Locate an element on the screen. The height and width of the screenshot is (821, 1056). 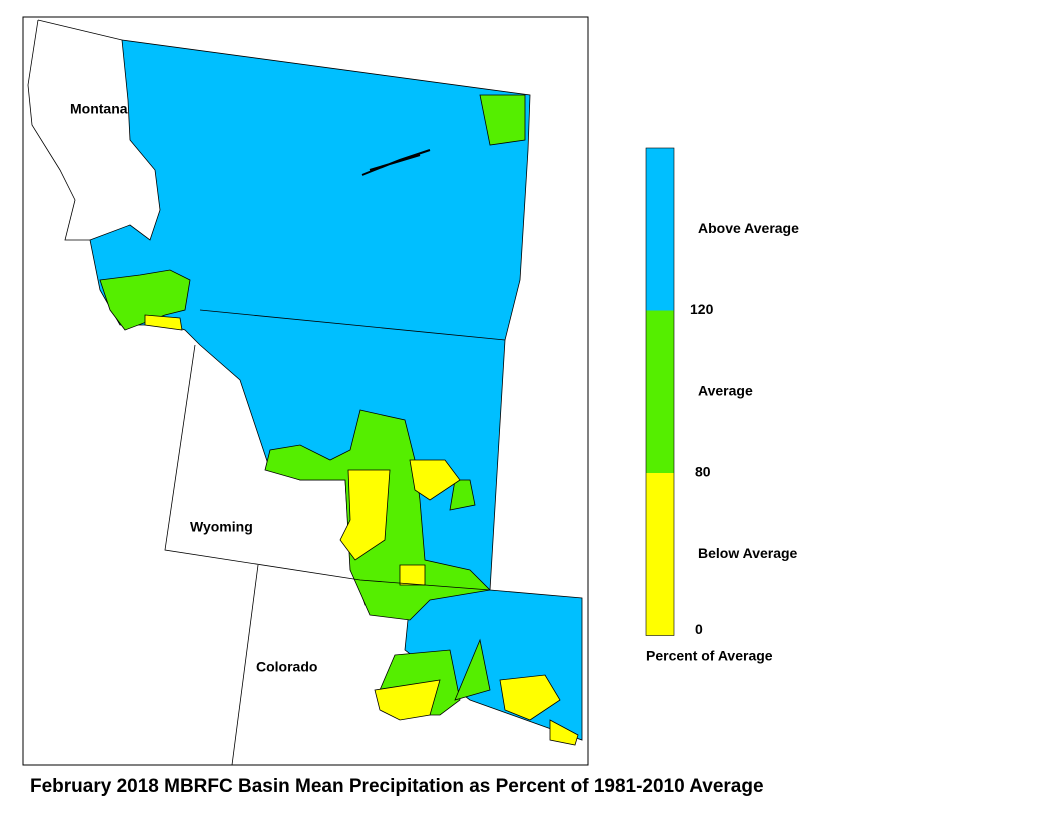
legend-label: Below Average is located at coordinates (748, 553).